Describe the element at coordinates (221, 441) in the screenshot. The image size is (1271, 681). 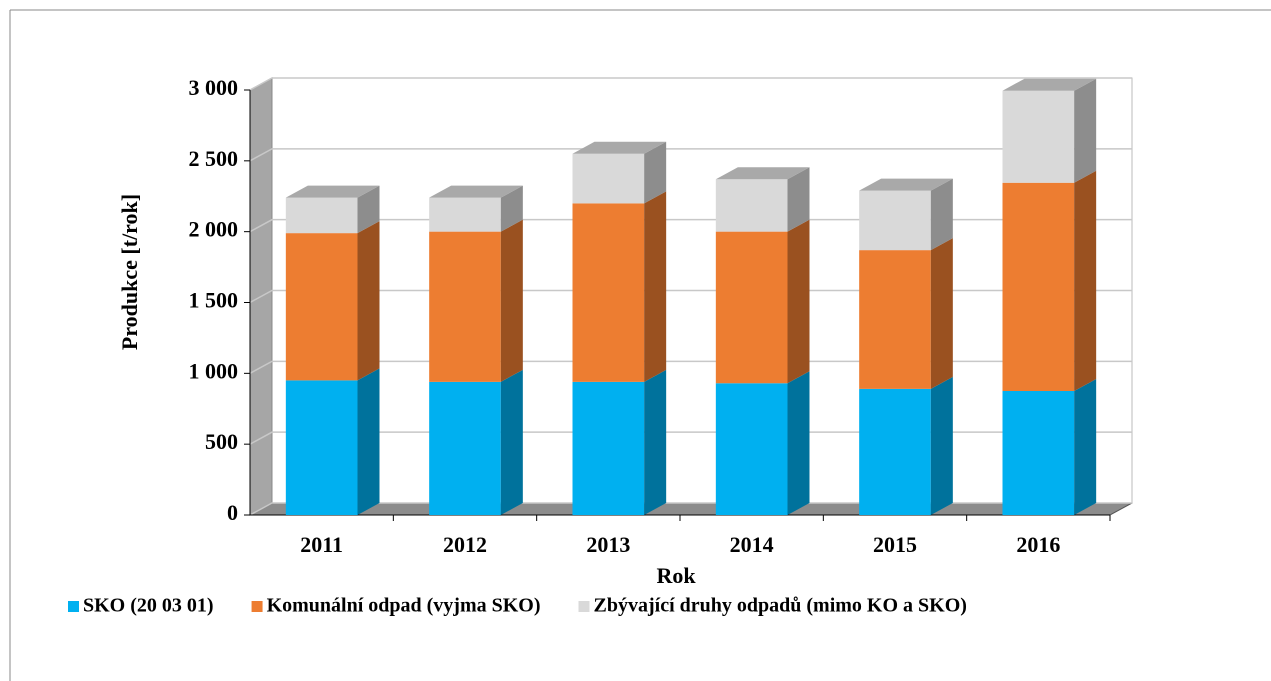
I see `y-tick-label: 500` at that location.